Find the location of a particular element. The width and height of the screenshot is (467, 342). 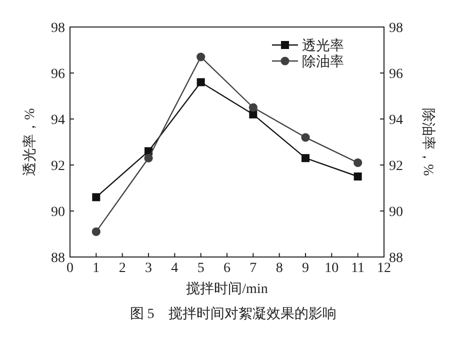

x-tick-label: 3 is located at coordinates (148, 268).